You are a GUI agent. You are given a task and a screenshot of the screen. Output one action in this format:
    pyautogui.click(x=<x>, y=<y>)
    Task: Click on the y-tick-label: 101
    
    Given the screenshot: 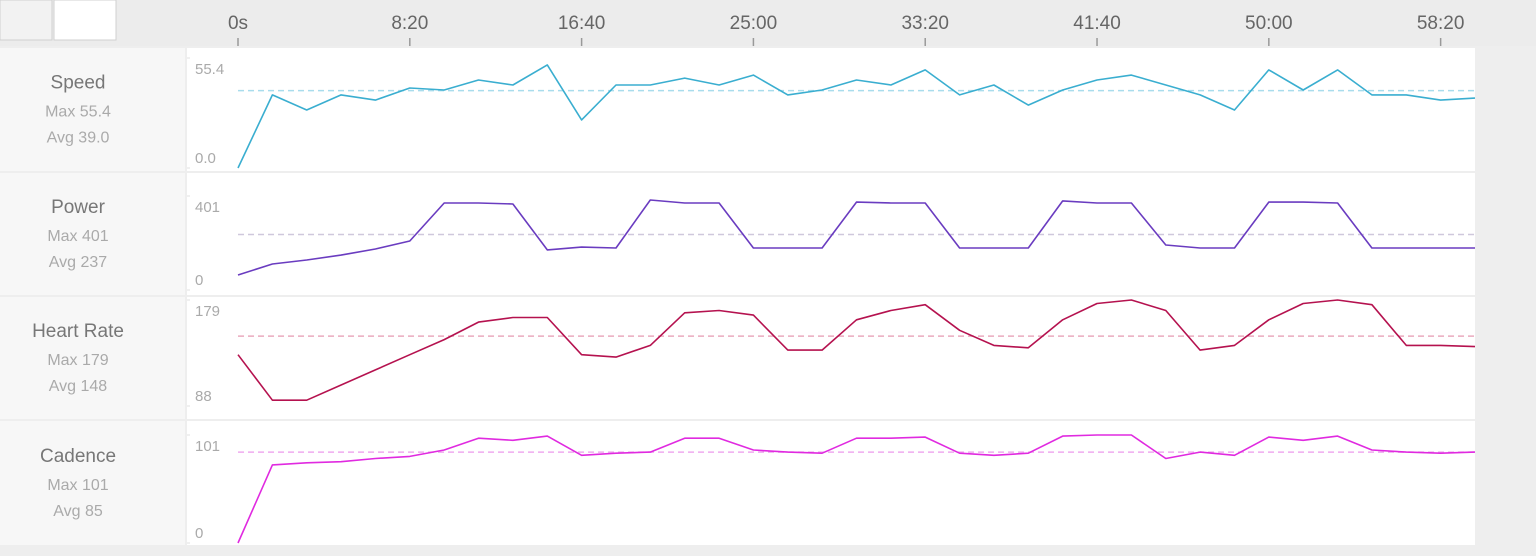 What is the action you would take?
    pyautogui.click(x=207, y=446)
    